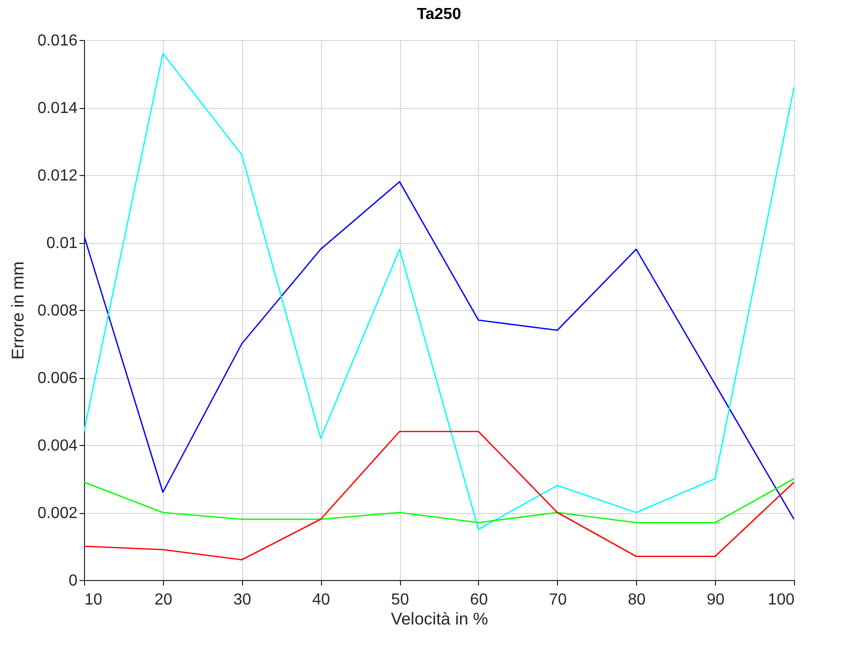 This screenshot has height=663, width=856. I want to click on x-tick-label: 90, so click(715, 600).